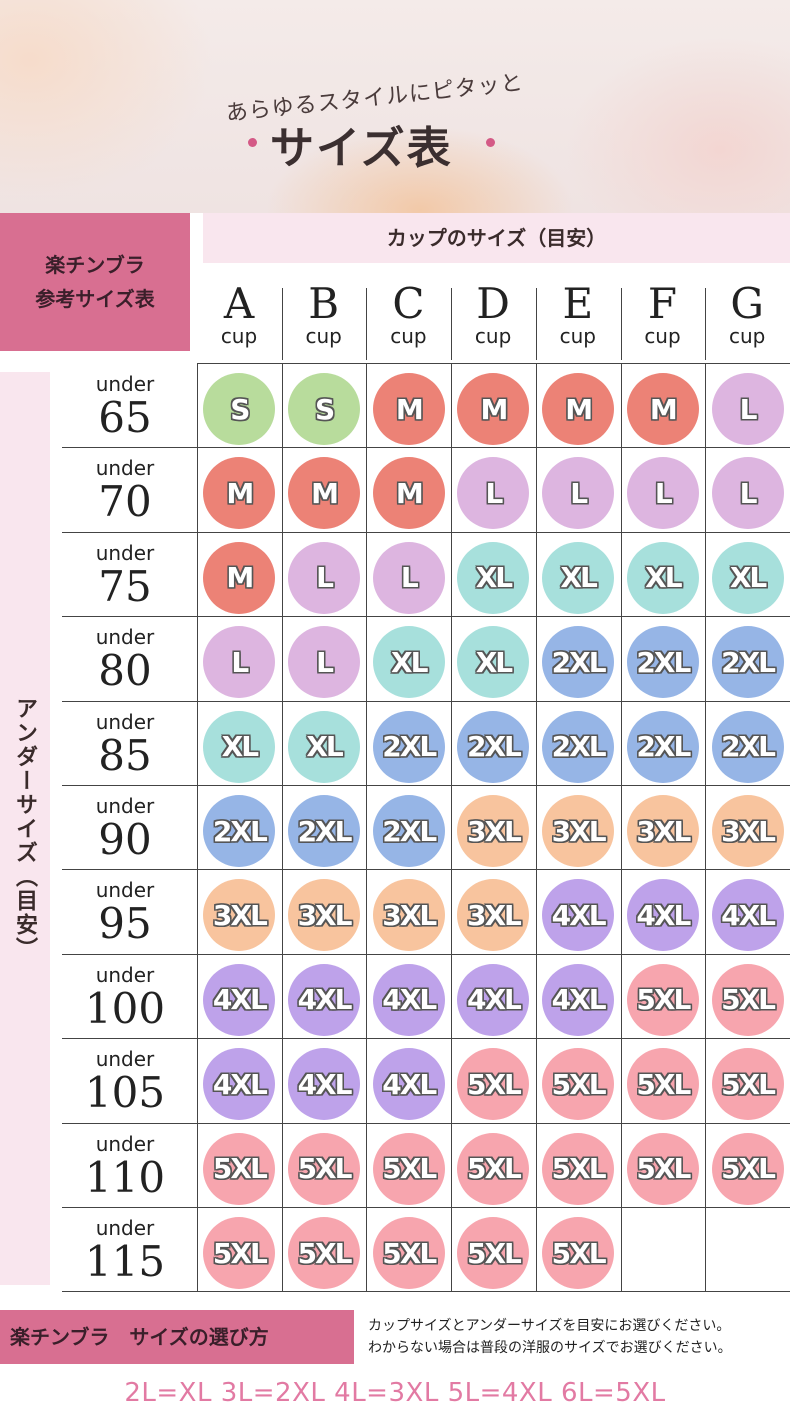 The width and height of the screenshot is (790, 1425). I want to click on row-header-70: under 70, so click(125, 491).